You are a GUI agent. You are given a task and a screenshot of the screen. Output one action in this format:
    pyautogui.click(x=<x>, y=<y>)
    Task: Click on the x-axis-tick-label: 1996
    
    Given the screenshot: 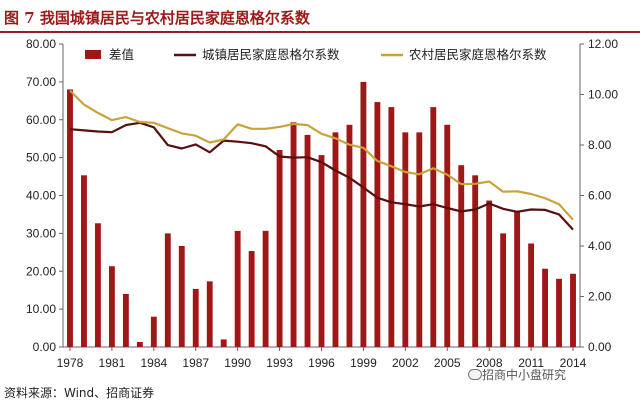 What is the action you would take?
    pyautogui.click(x=321, y=363)
    